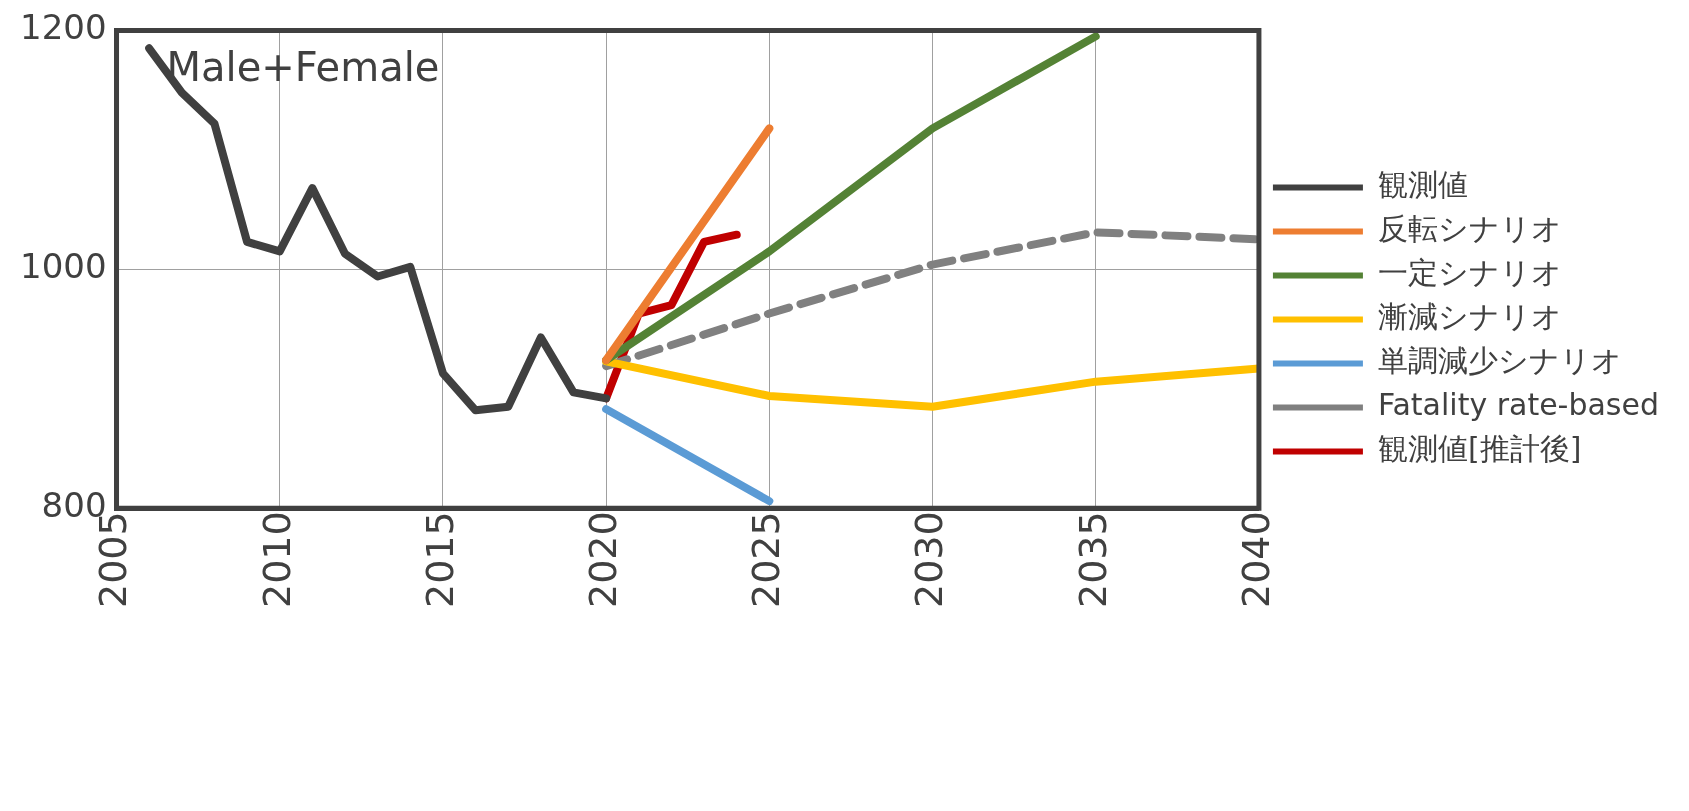 This screenshot has width=1689, height=811. What do you see at coordinates (1469, 229) in the screenshot?
I see `legend-label: 反転シナリオ` at bounding box center [1469, 229].